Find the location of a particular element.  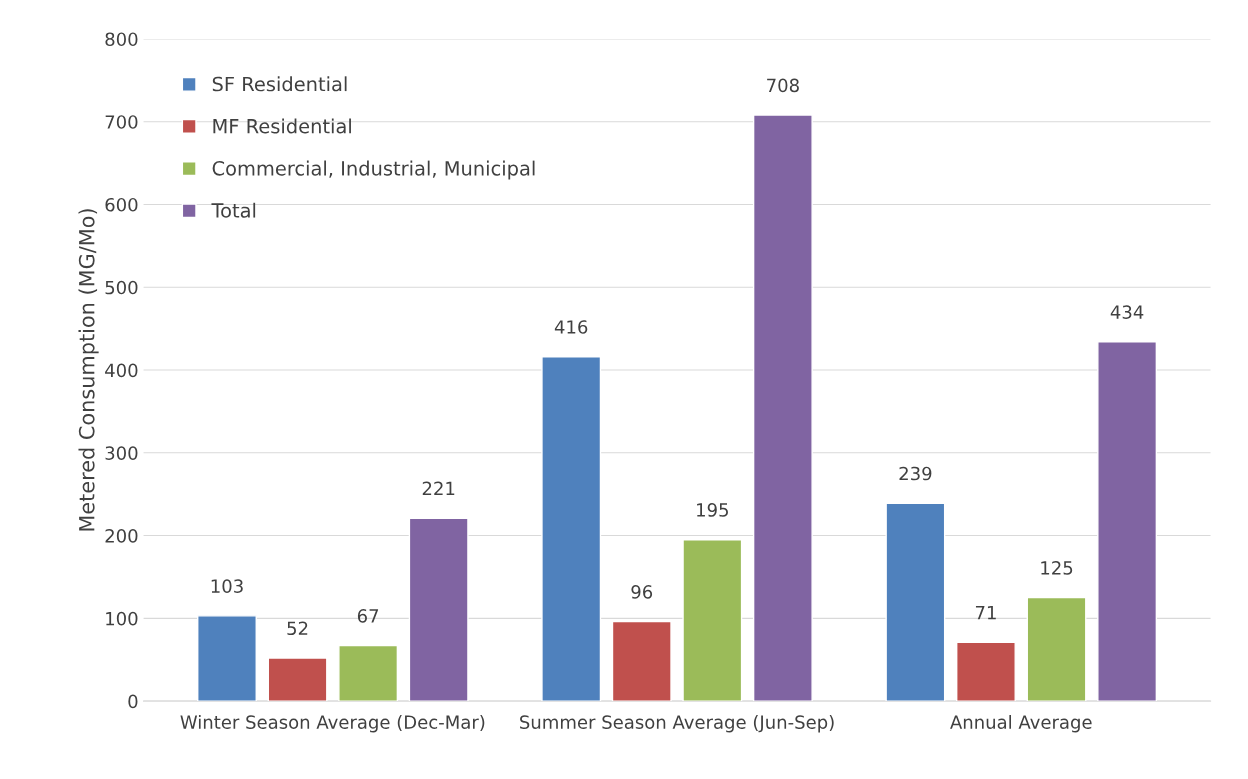

y-tick-label: 100 is located at coordinates (122, 618).